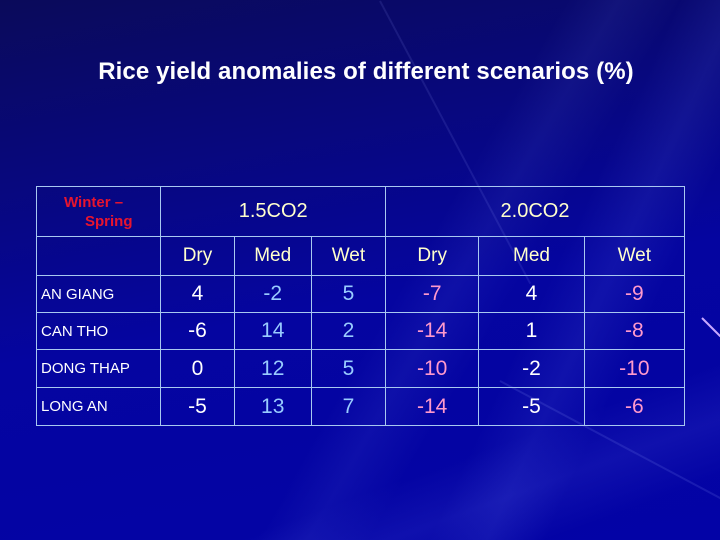  I want to click on value-cell: 7, so click(348, 406).